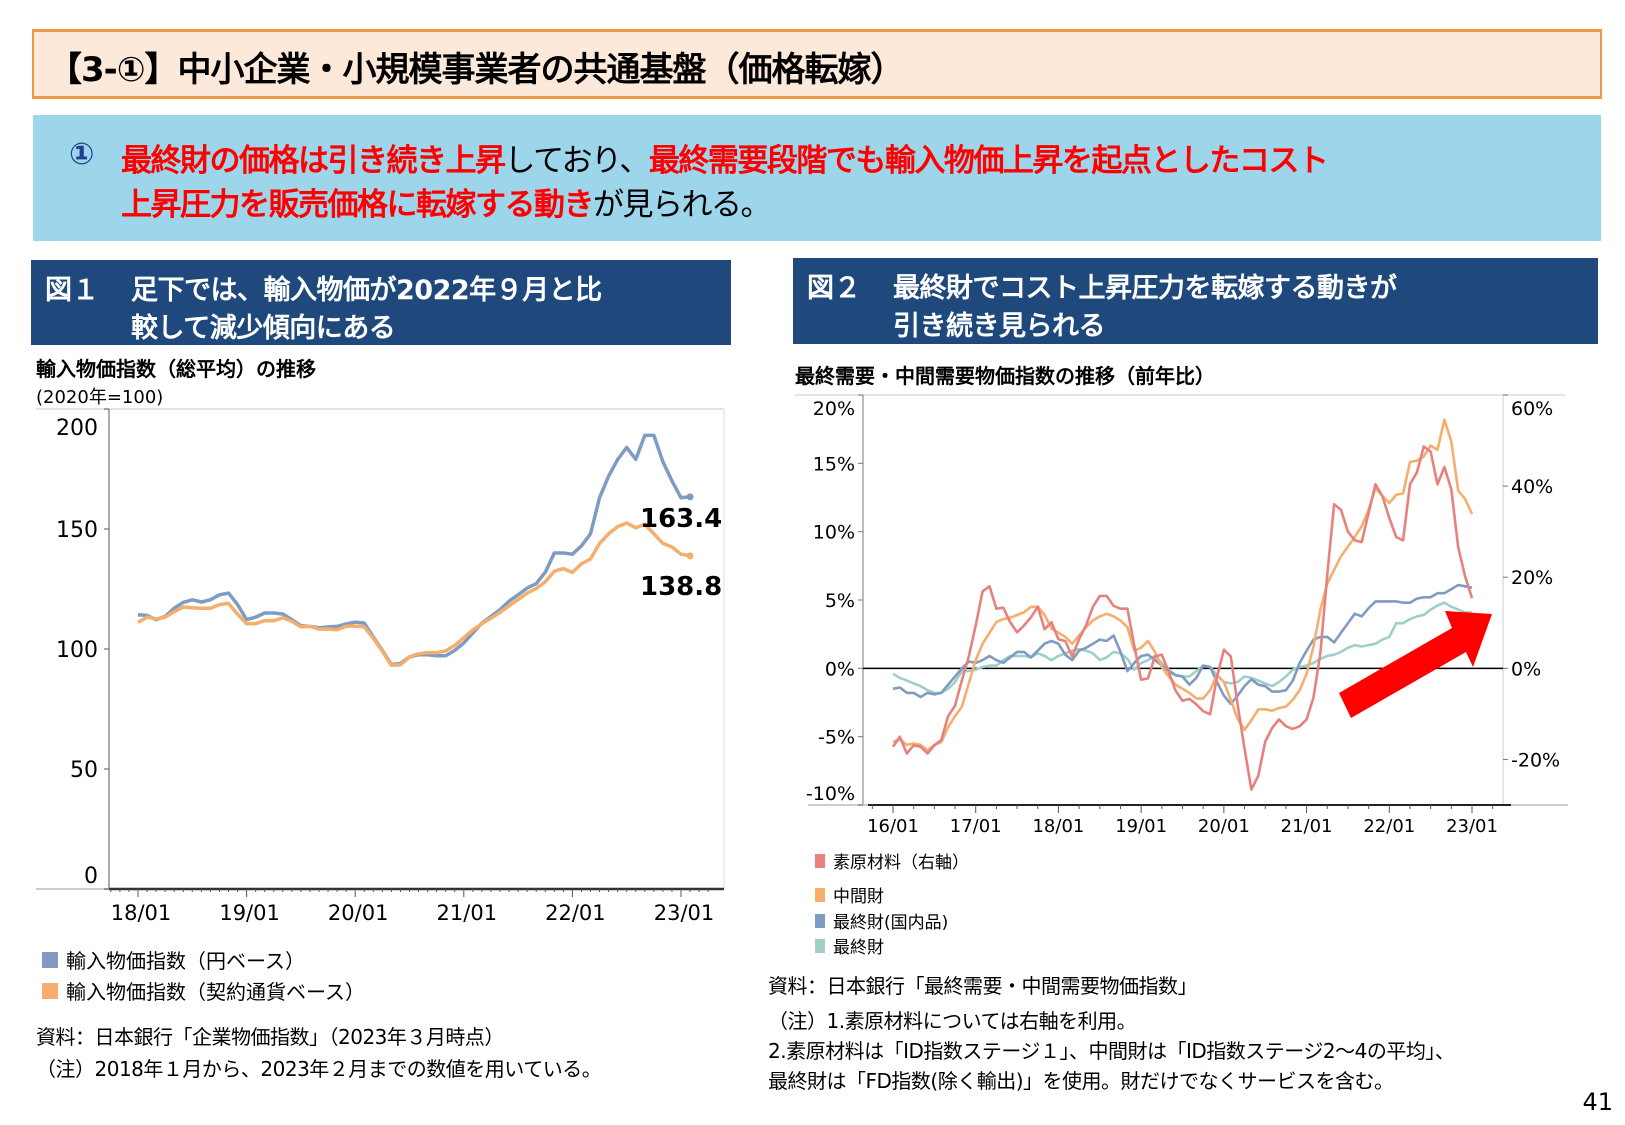  I want to click on series-line-raw-materials, so click(1182, 618).